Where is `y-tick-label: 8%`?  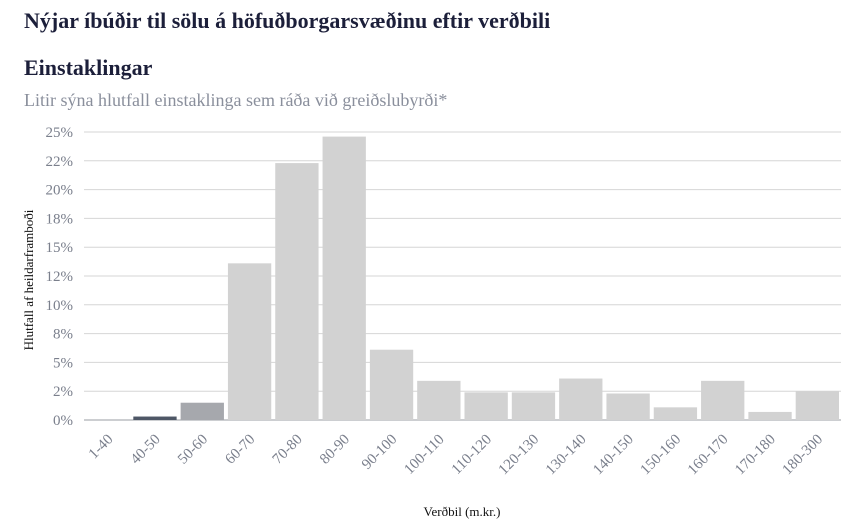 y-tick-label: 8% is located at coordinates (63, 335).